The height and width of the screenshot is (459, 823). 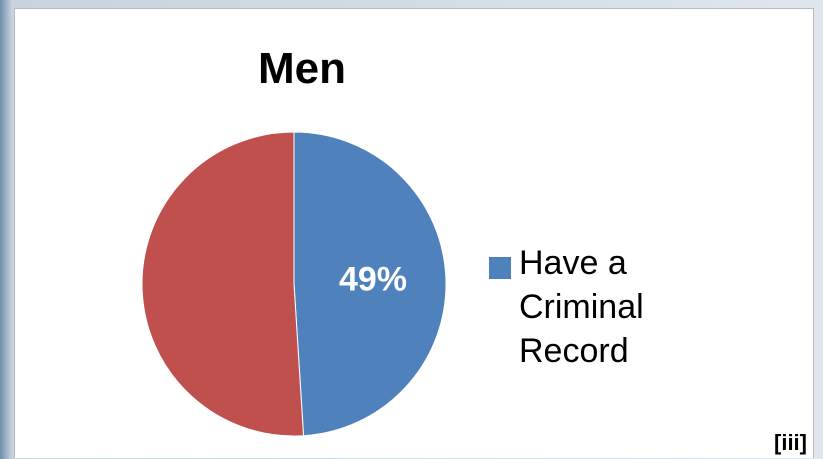 I want to click on chart-legend: Have a Criminal Record, so click(x=604, y=307).